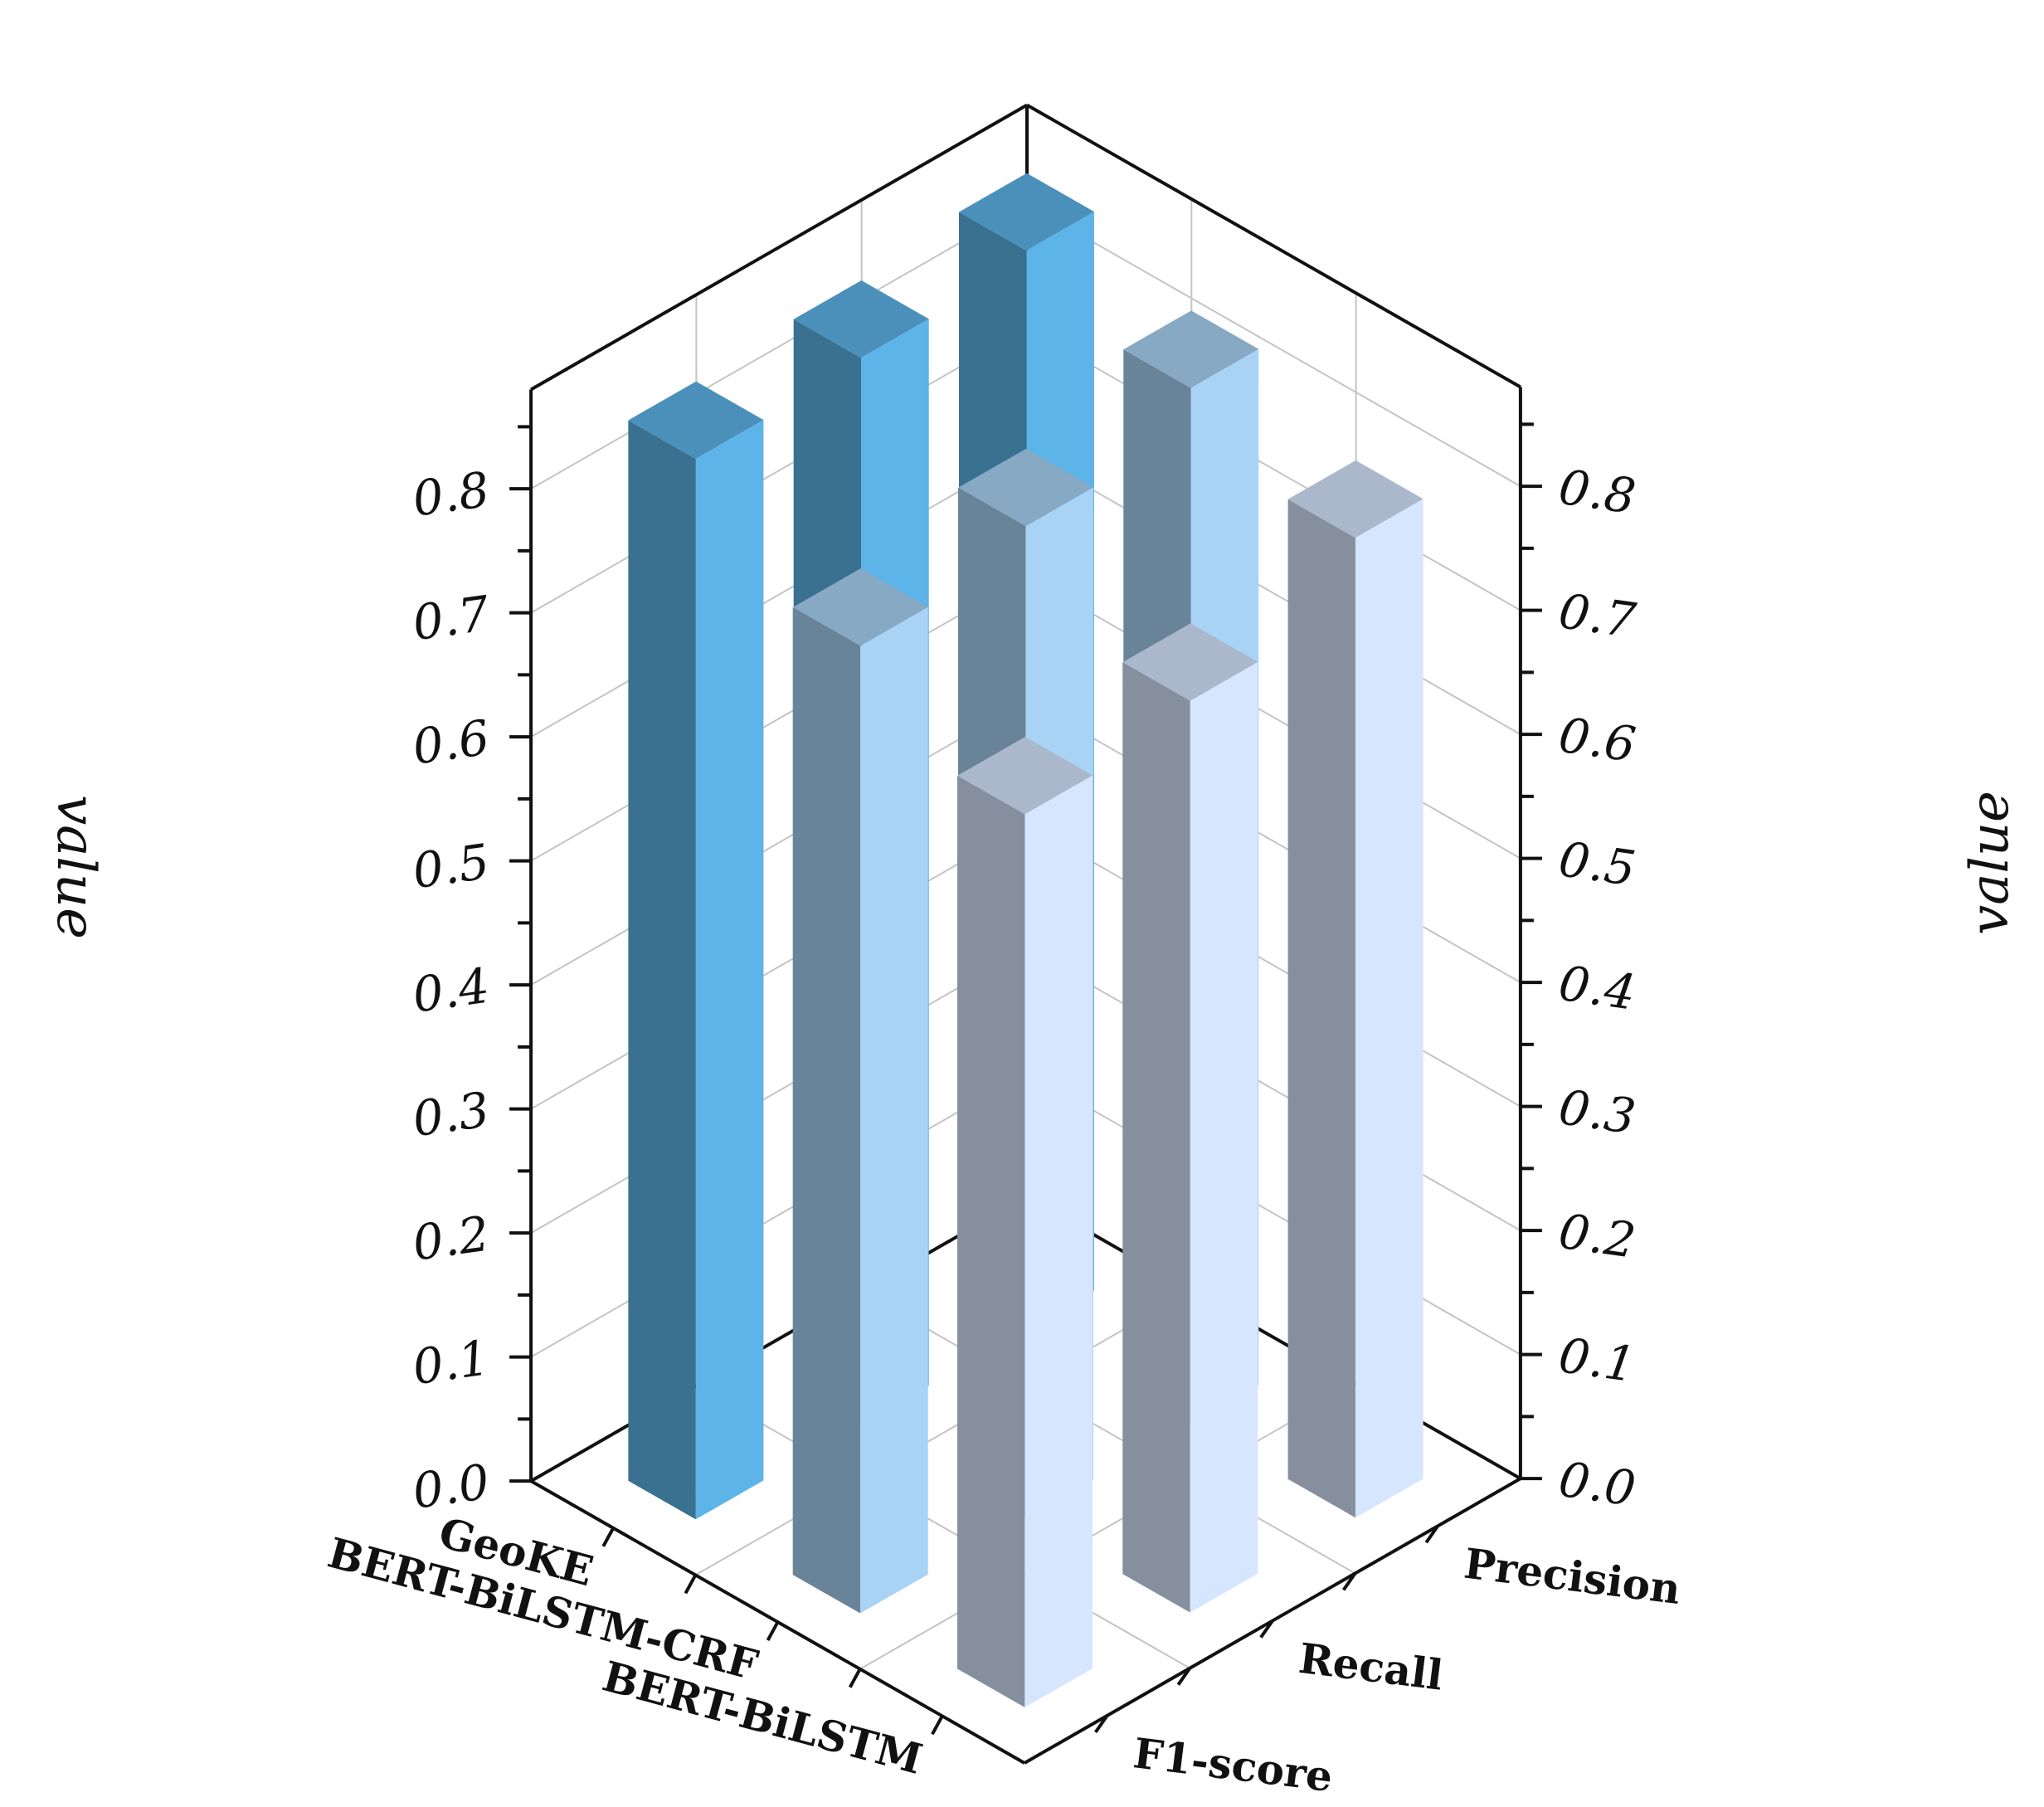 The width and height of the screenshot is (2044, 1807). I want to click on value-tick-label-right: 0.5, so click(1597, 863).